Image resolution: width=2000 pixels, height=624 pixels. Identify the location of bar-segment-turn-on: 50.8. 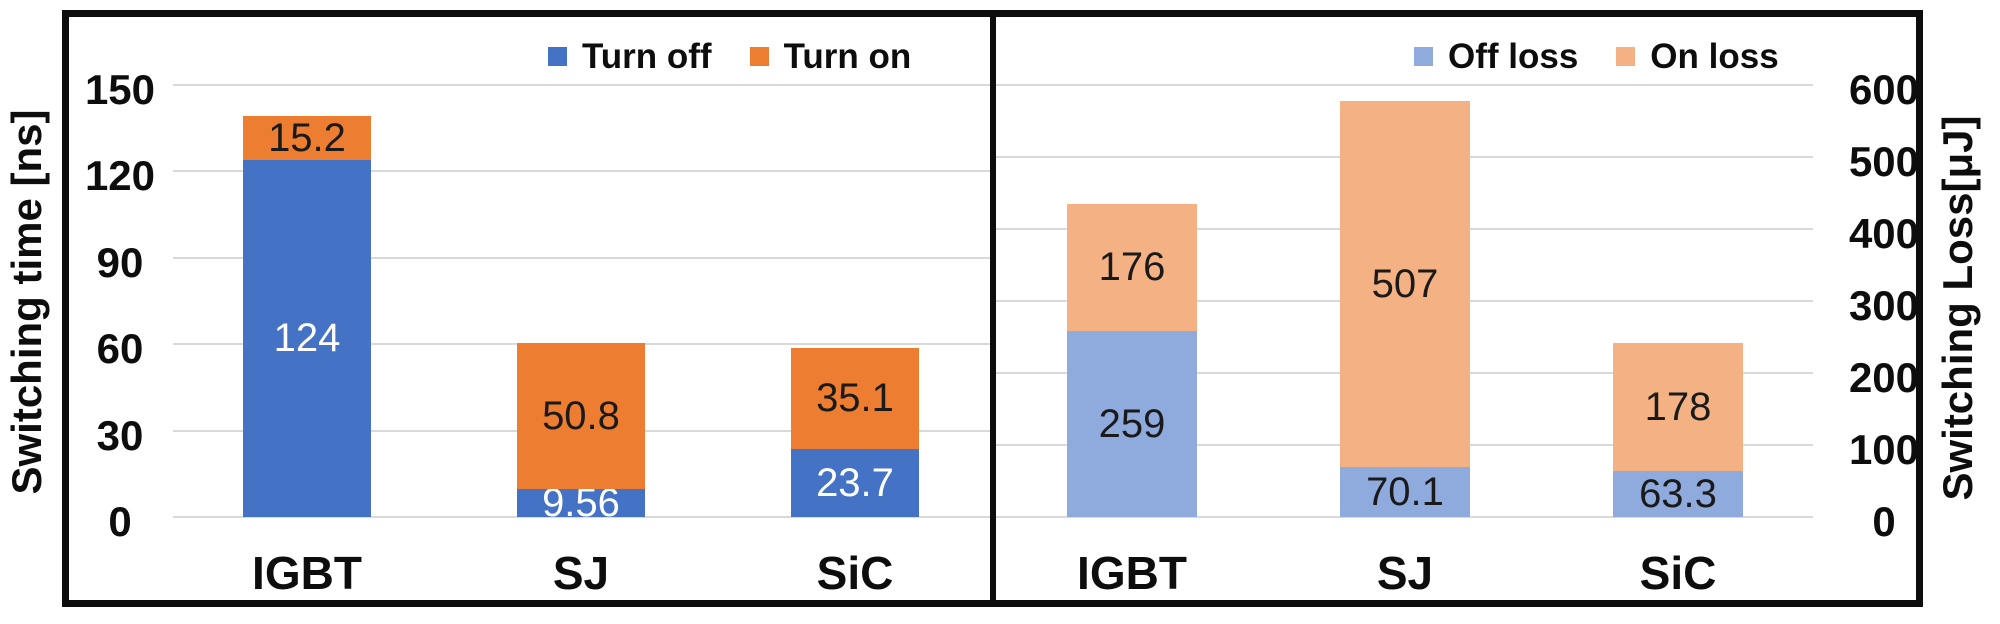
(581, 416).